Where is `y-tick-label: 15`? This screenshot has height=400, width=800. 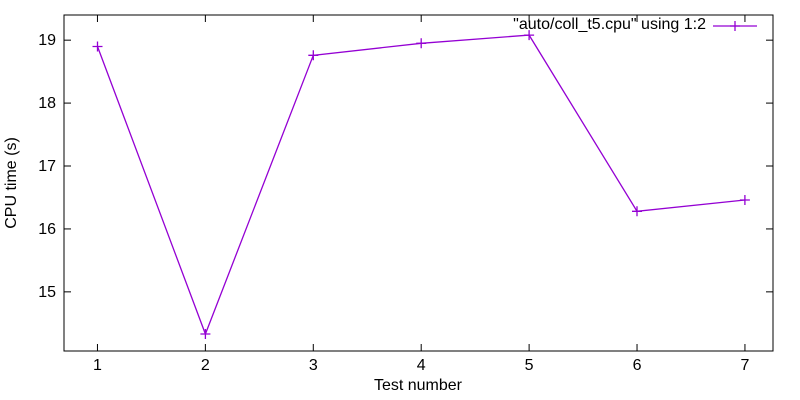
y-tick-label: 15 is located at coordinates (47, 292).